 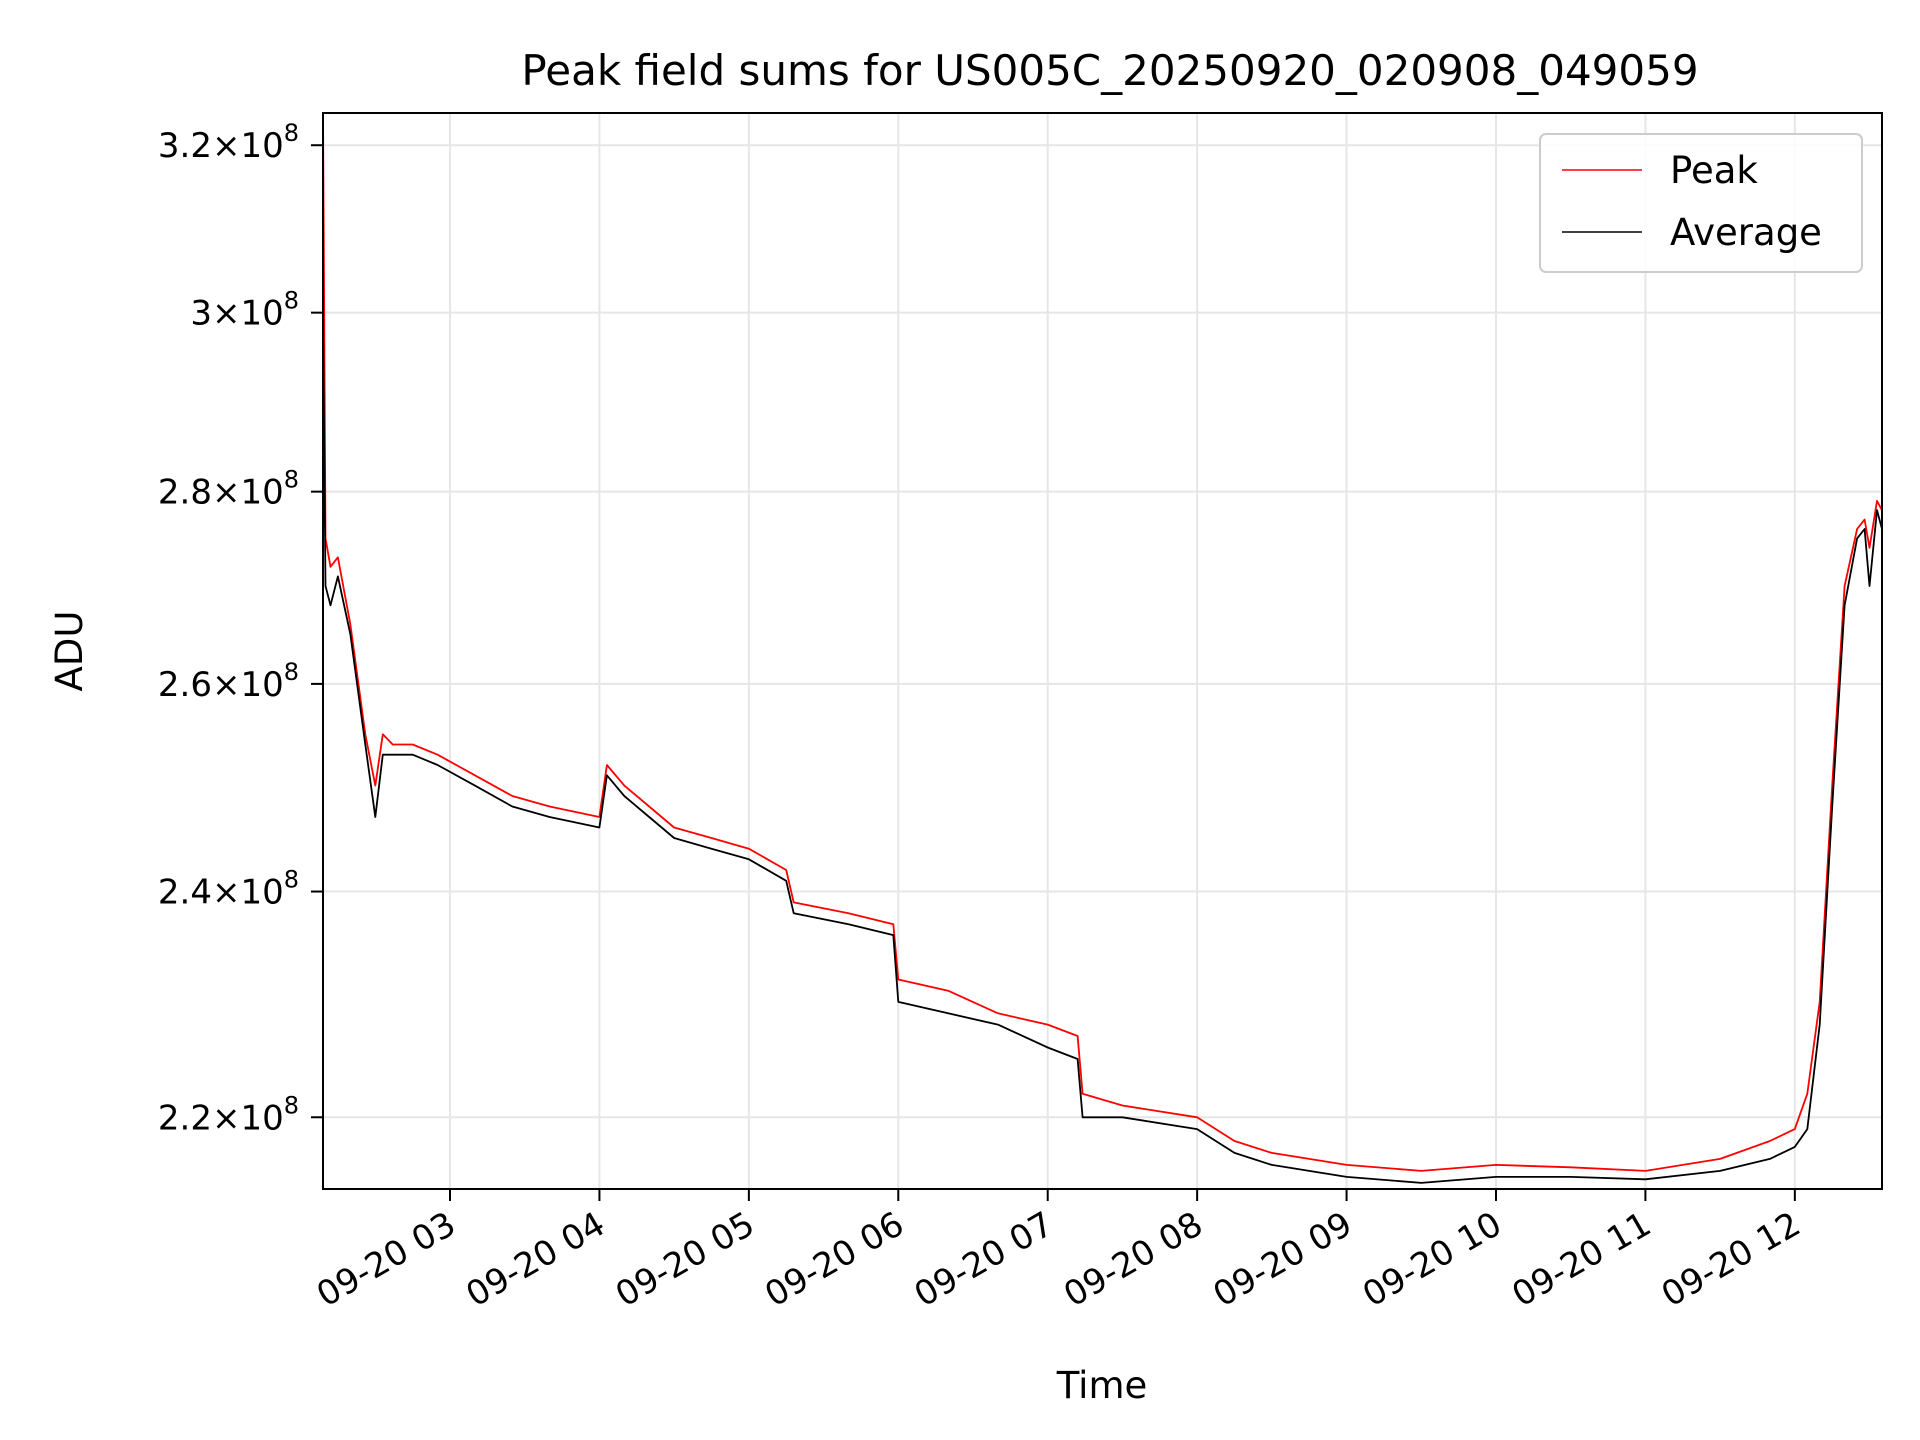 I want to click on y-tick-label: 3×108, so click(x=244, y=310).